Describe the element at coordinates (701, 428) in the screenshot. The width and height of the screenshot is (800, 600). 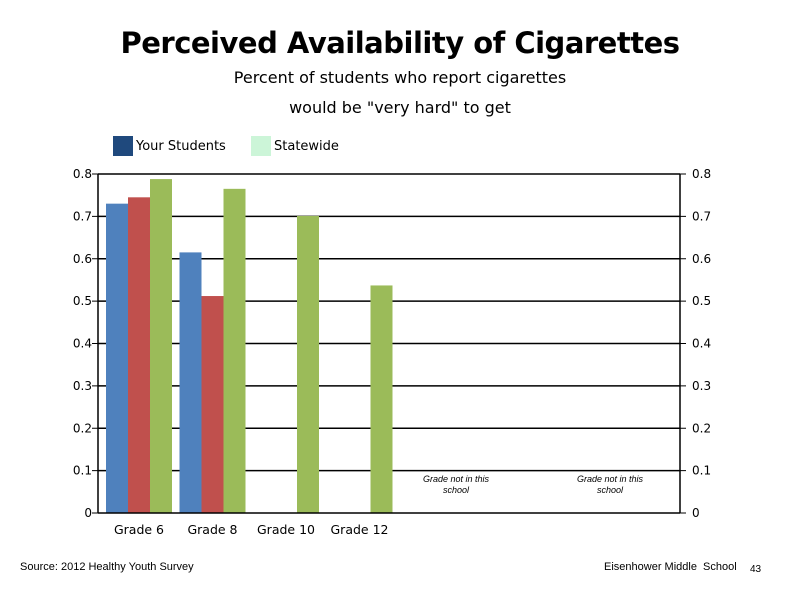
I see `y-tick-label-right: 0.2` at that location.